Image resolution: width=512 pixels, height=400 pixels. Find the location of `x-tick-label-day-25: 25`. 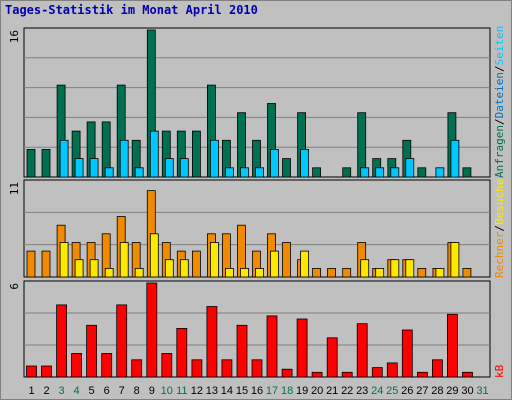

x-tick-label-day-25: 25 is located at coordinates (392, 391).